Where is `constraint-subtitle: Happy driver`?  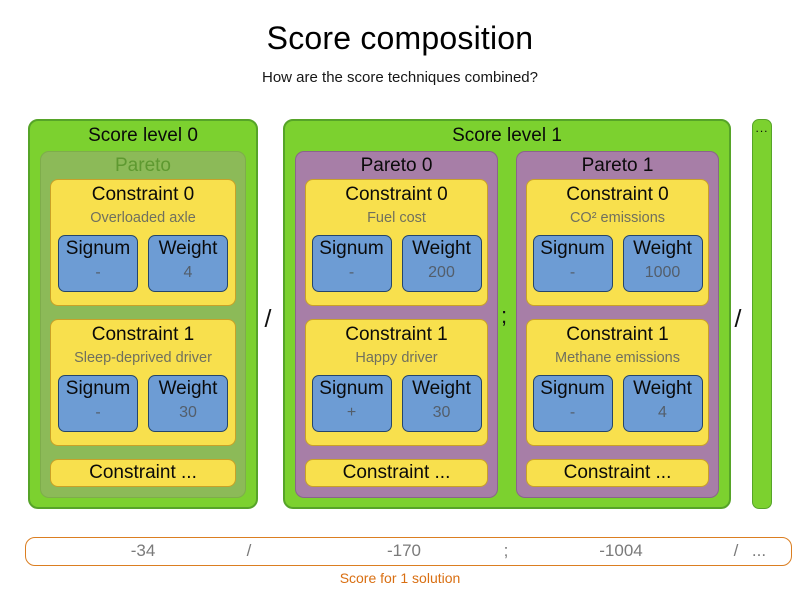
constraint-subtitle: Happy driver is located at coordinates (396, 358).